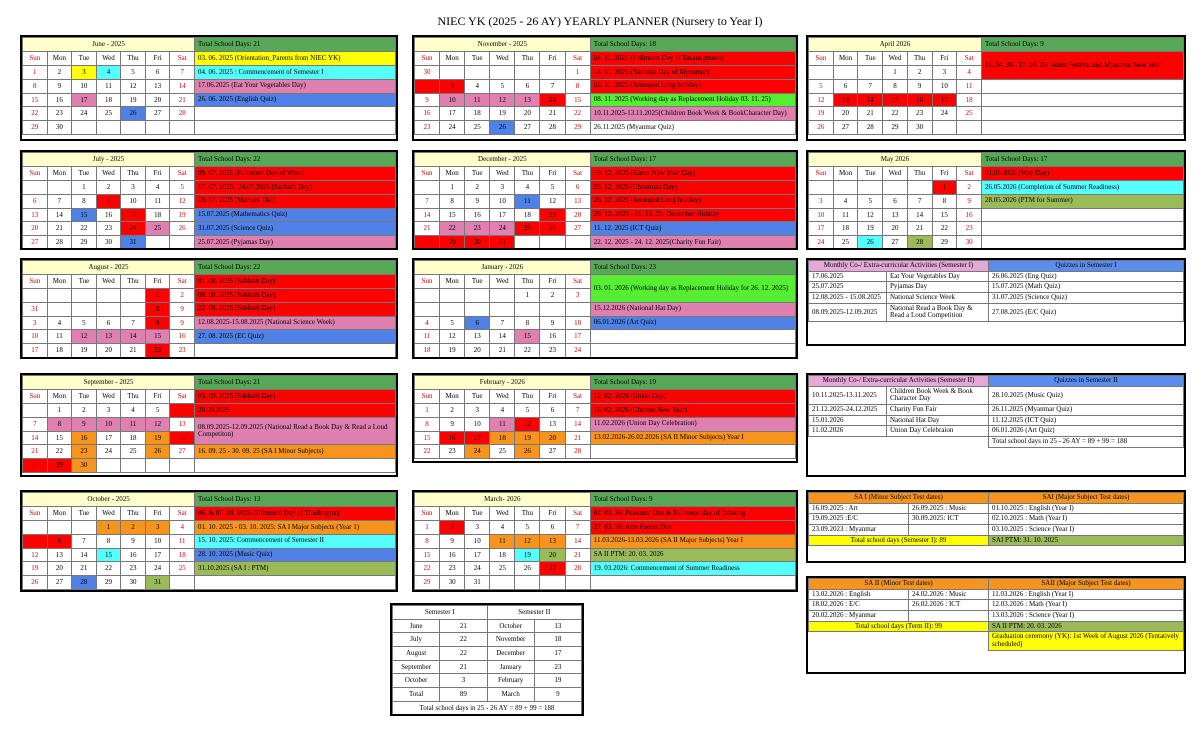  What do you see at coordinates (692, 410) in the screenshot?
I see `event-note: 16. 02. 2026 (Chinese New Year)` at bounding box center [692, 410].